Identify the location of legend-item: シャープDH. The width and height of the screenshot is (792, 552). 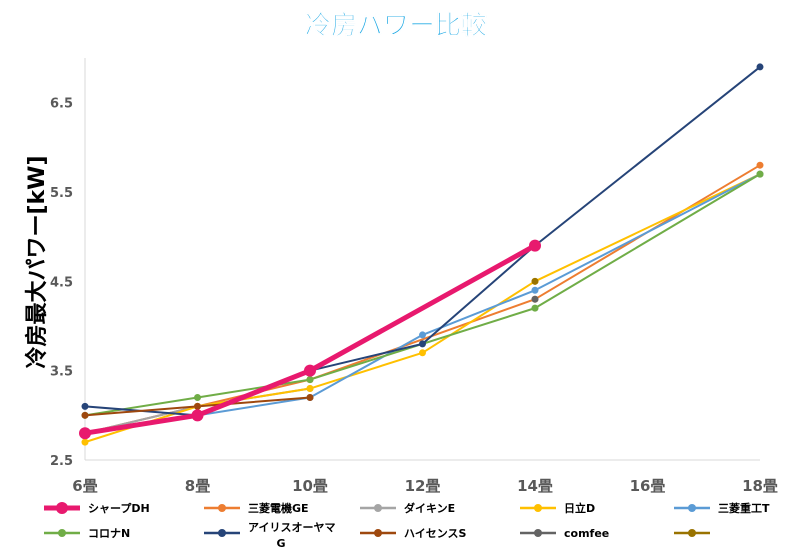
(97, 508).